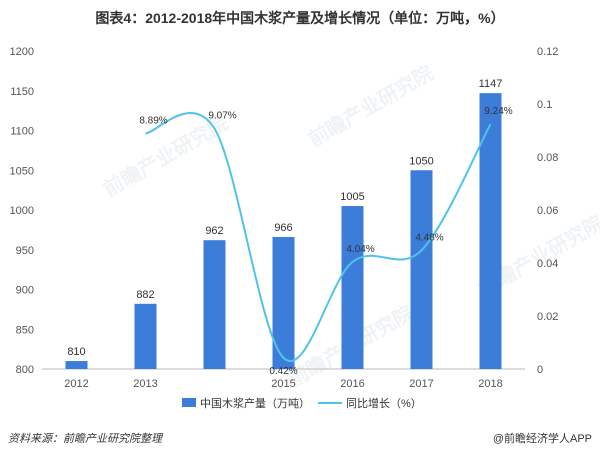 The height and width of the screenshot is (455, 600). What do you see at coordinates (255, 403) in the screenshot?
I see `legend-bar-label: 中国木浆产量（万吨）` at bounding box center [255, 403].